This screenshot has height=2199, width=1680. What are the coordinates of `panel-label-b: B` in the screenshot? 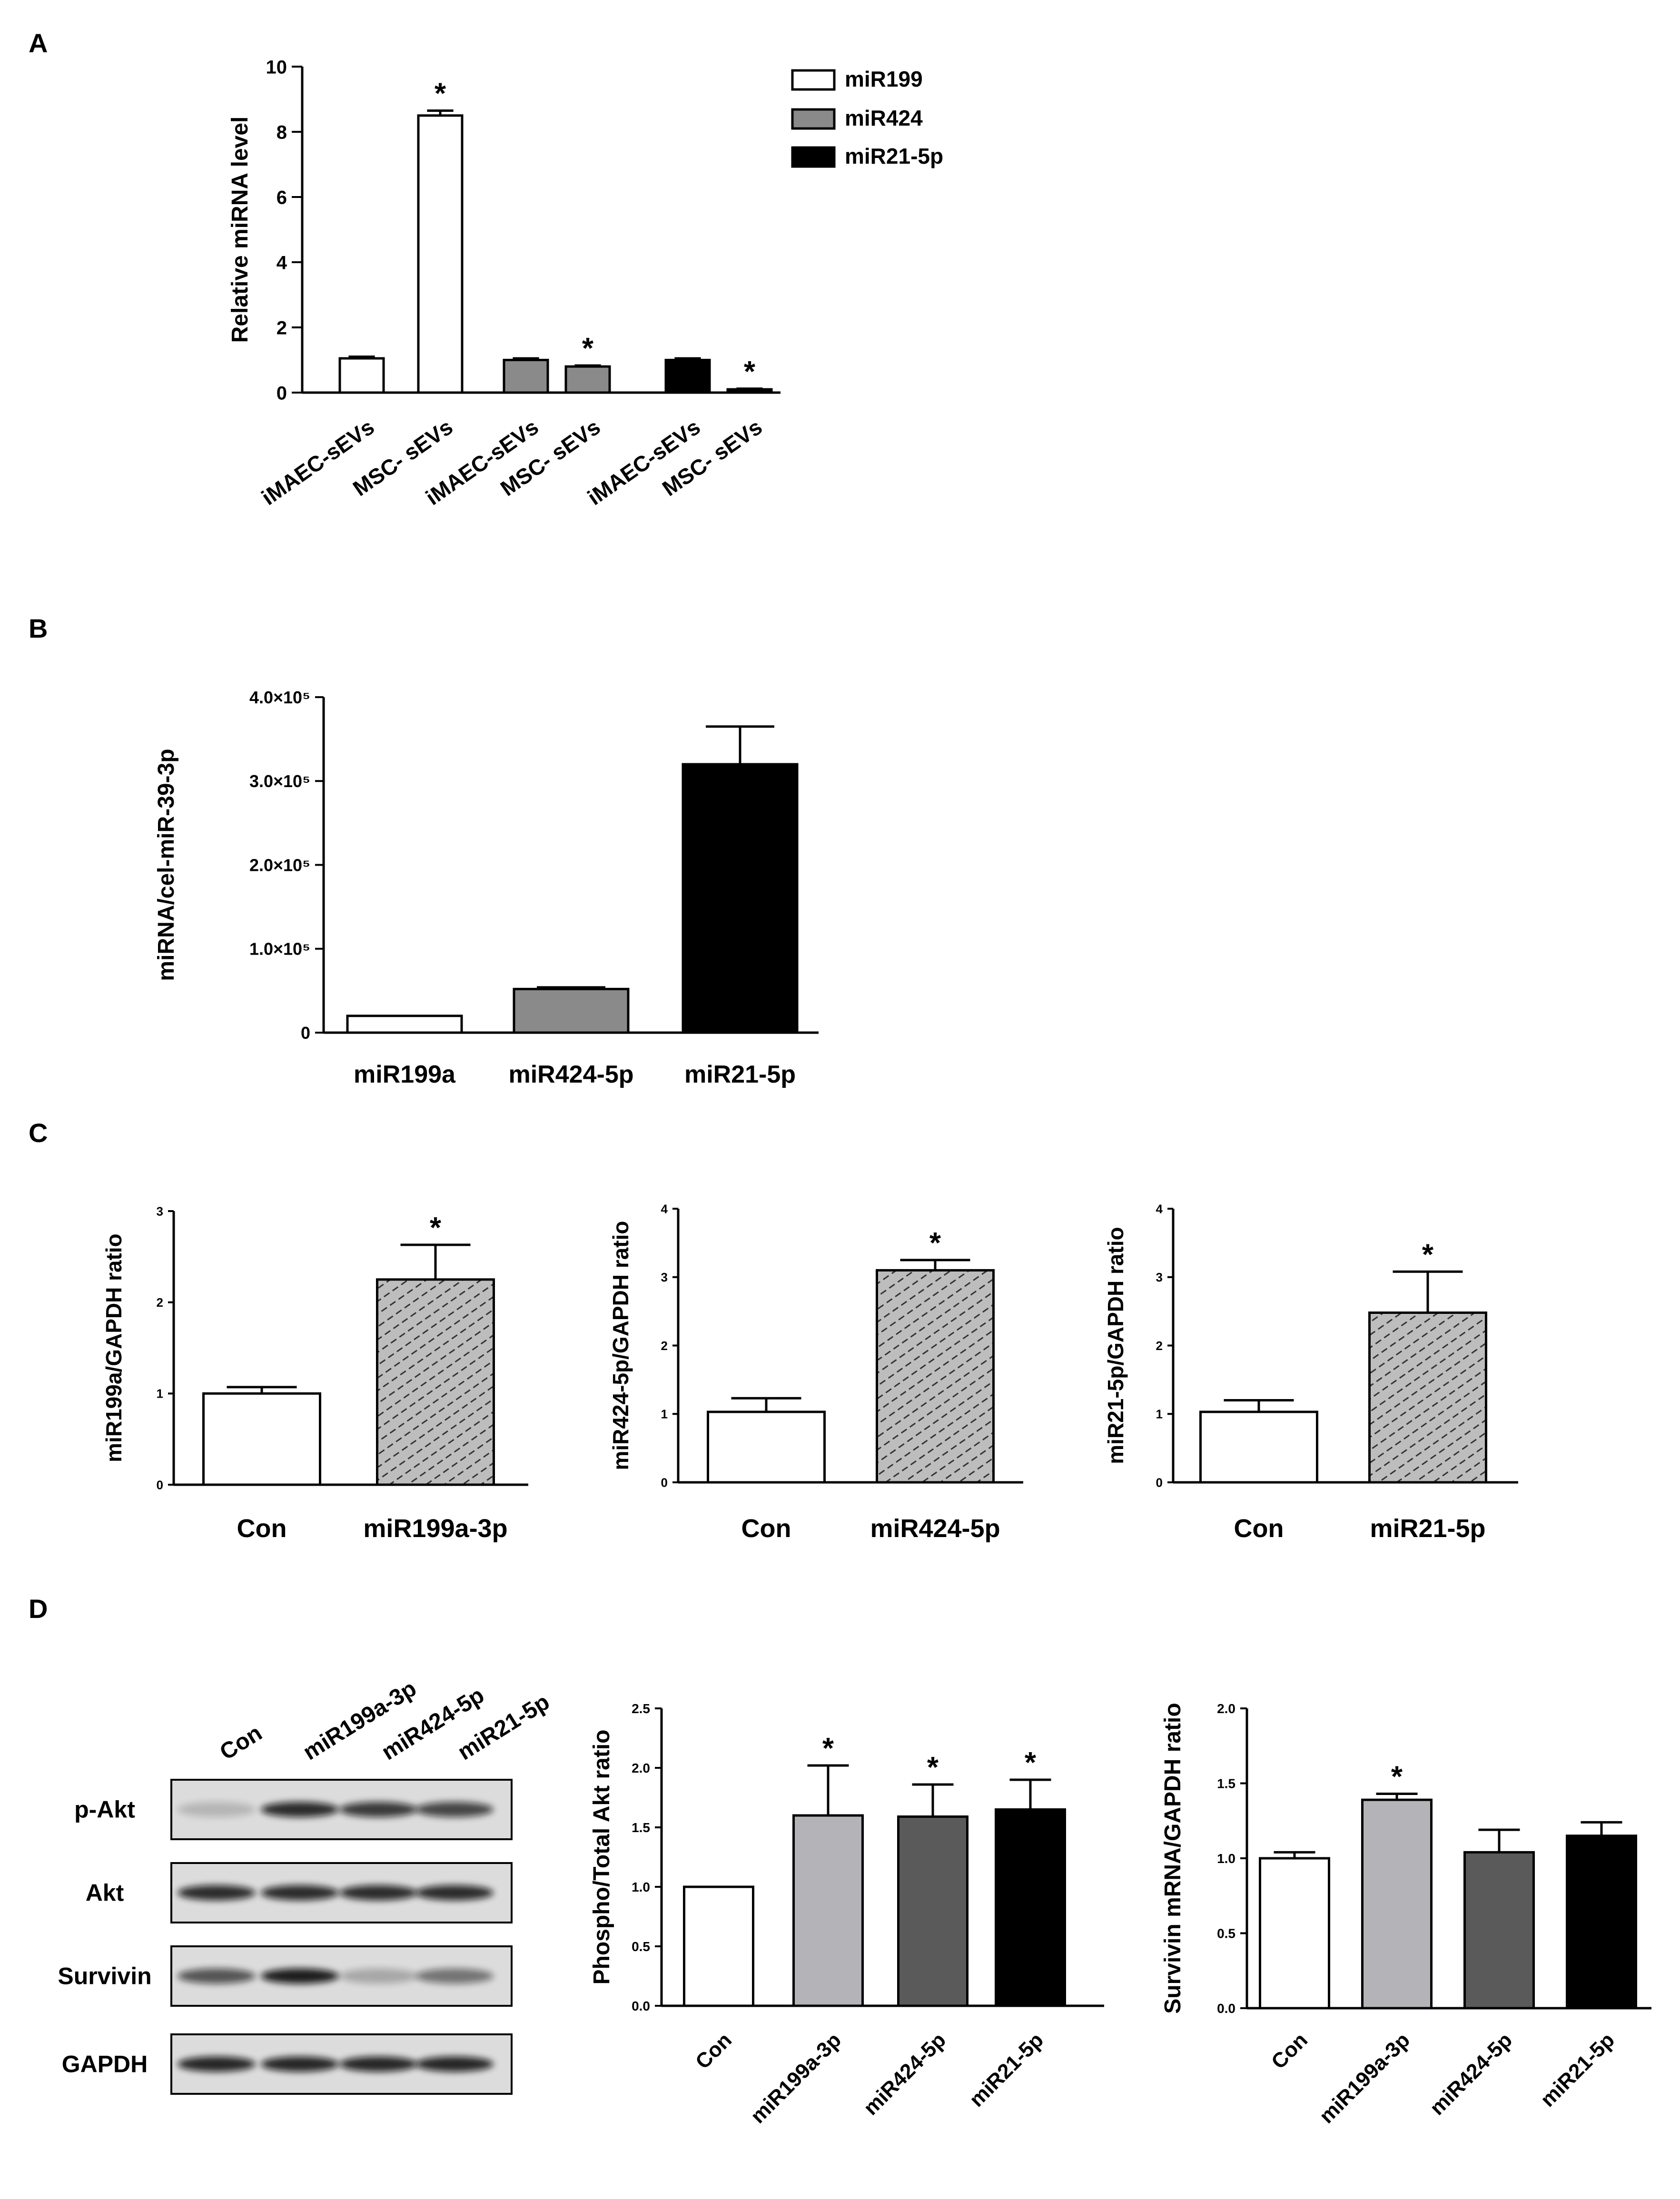 It's located at (39, 628).